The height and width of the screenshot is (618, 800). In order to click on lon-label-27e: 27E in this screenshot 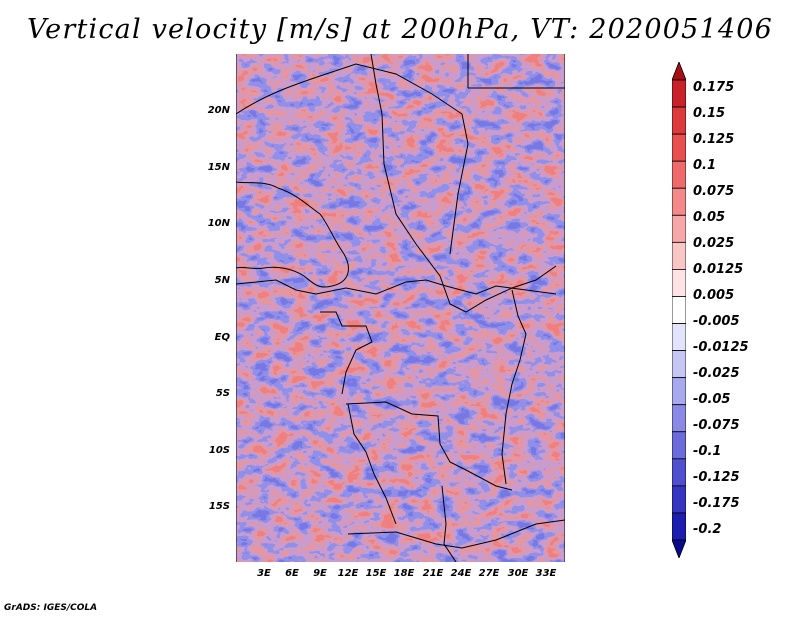, I will do `click(489, 573)`.